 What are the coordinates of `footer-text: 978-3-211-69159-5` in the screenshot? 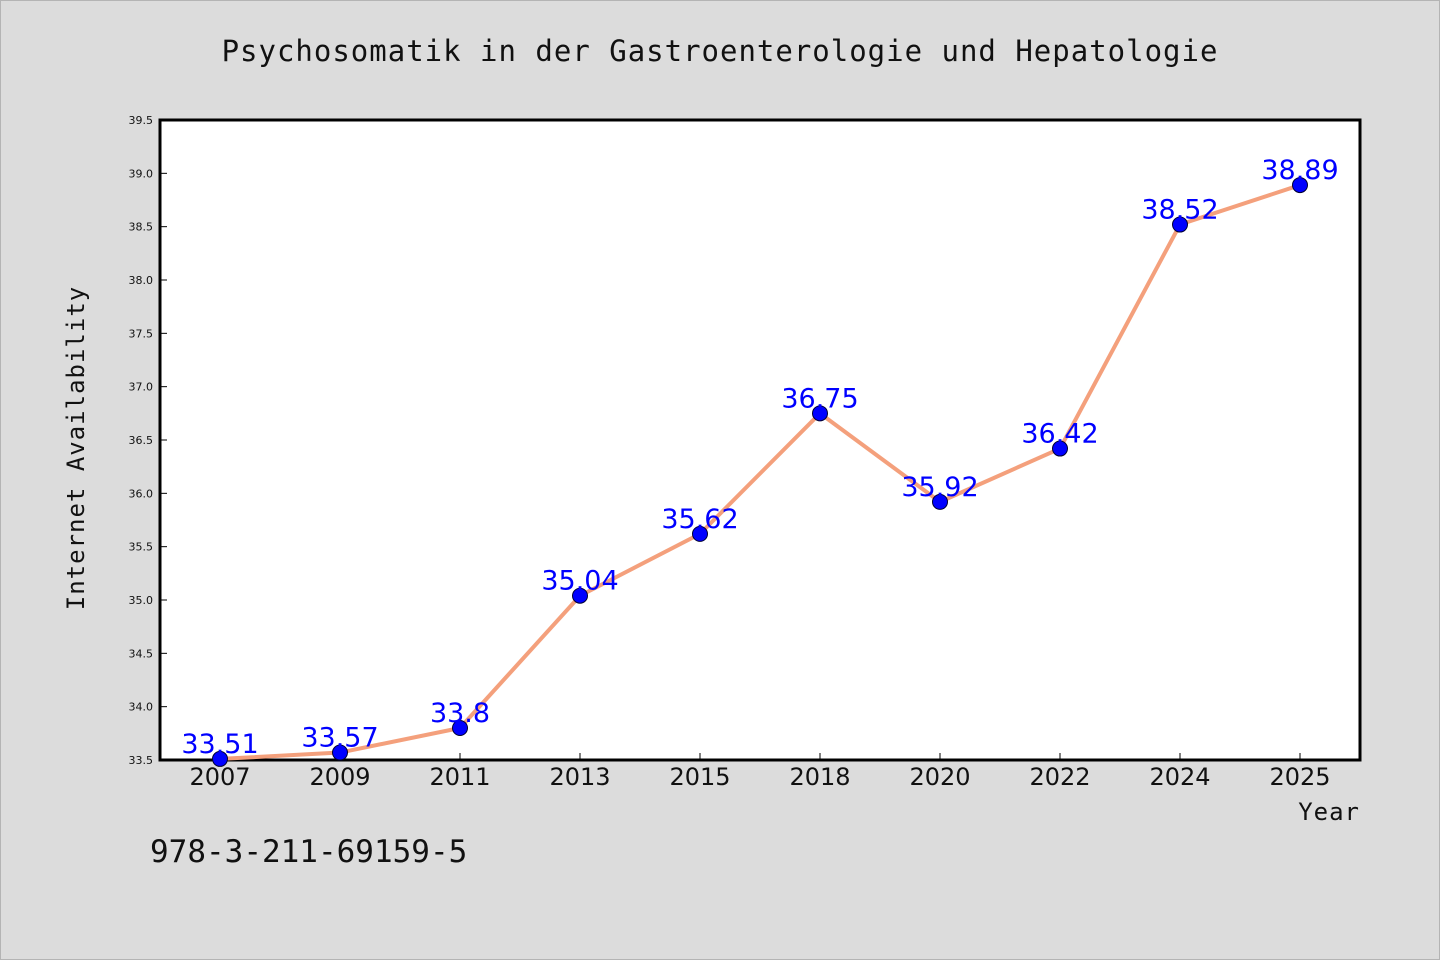 It's located at (309, 852).